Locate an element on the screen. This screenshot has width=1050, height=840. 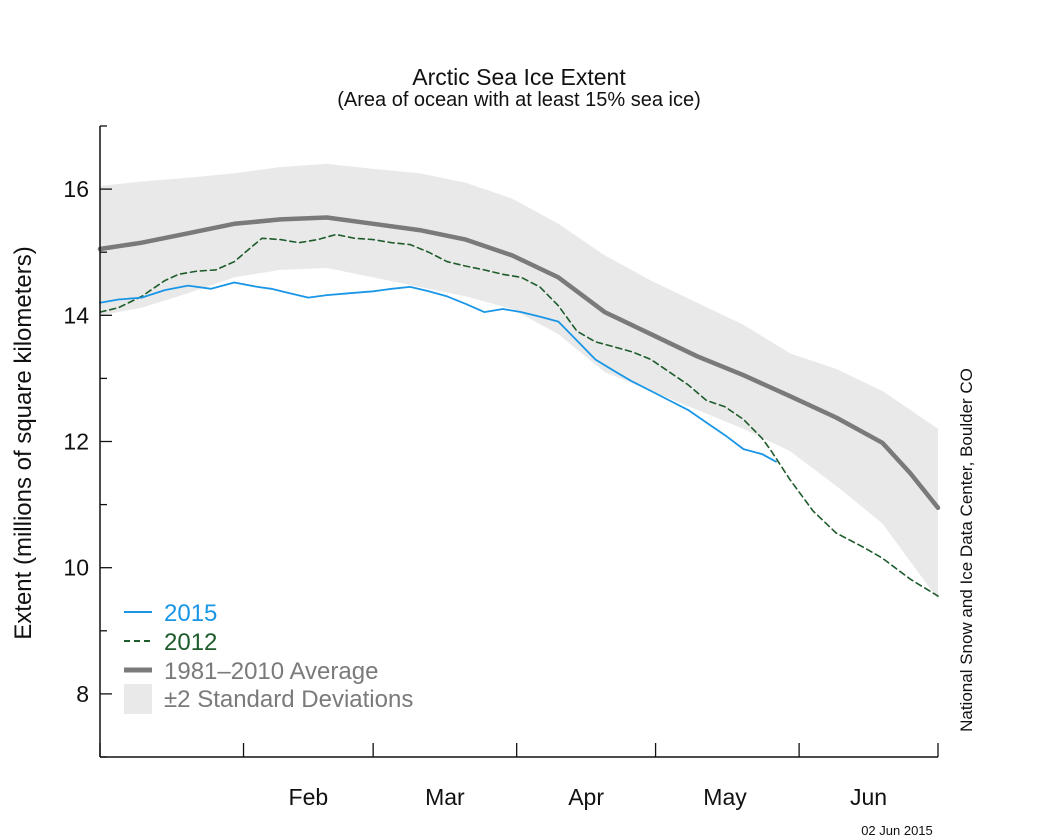
x-ticks: Feb Mar Apr May Jun is located at coordinates (519, 776).